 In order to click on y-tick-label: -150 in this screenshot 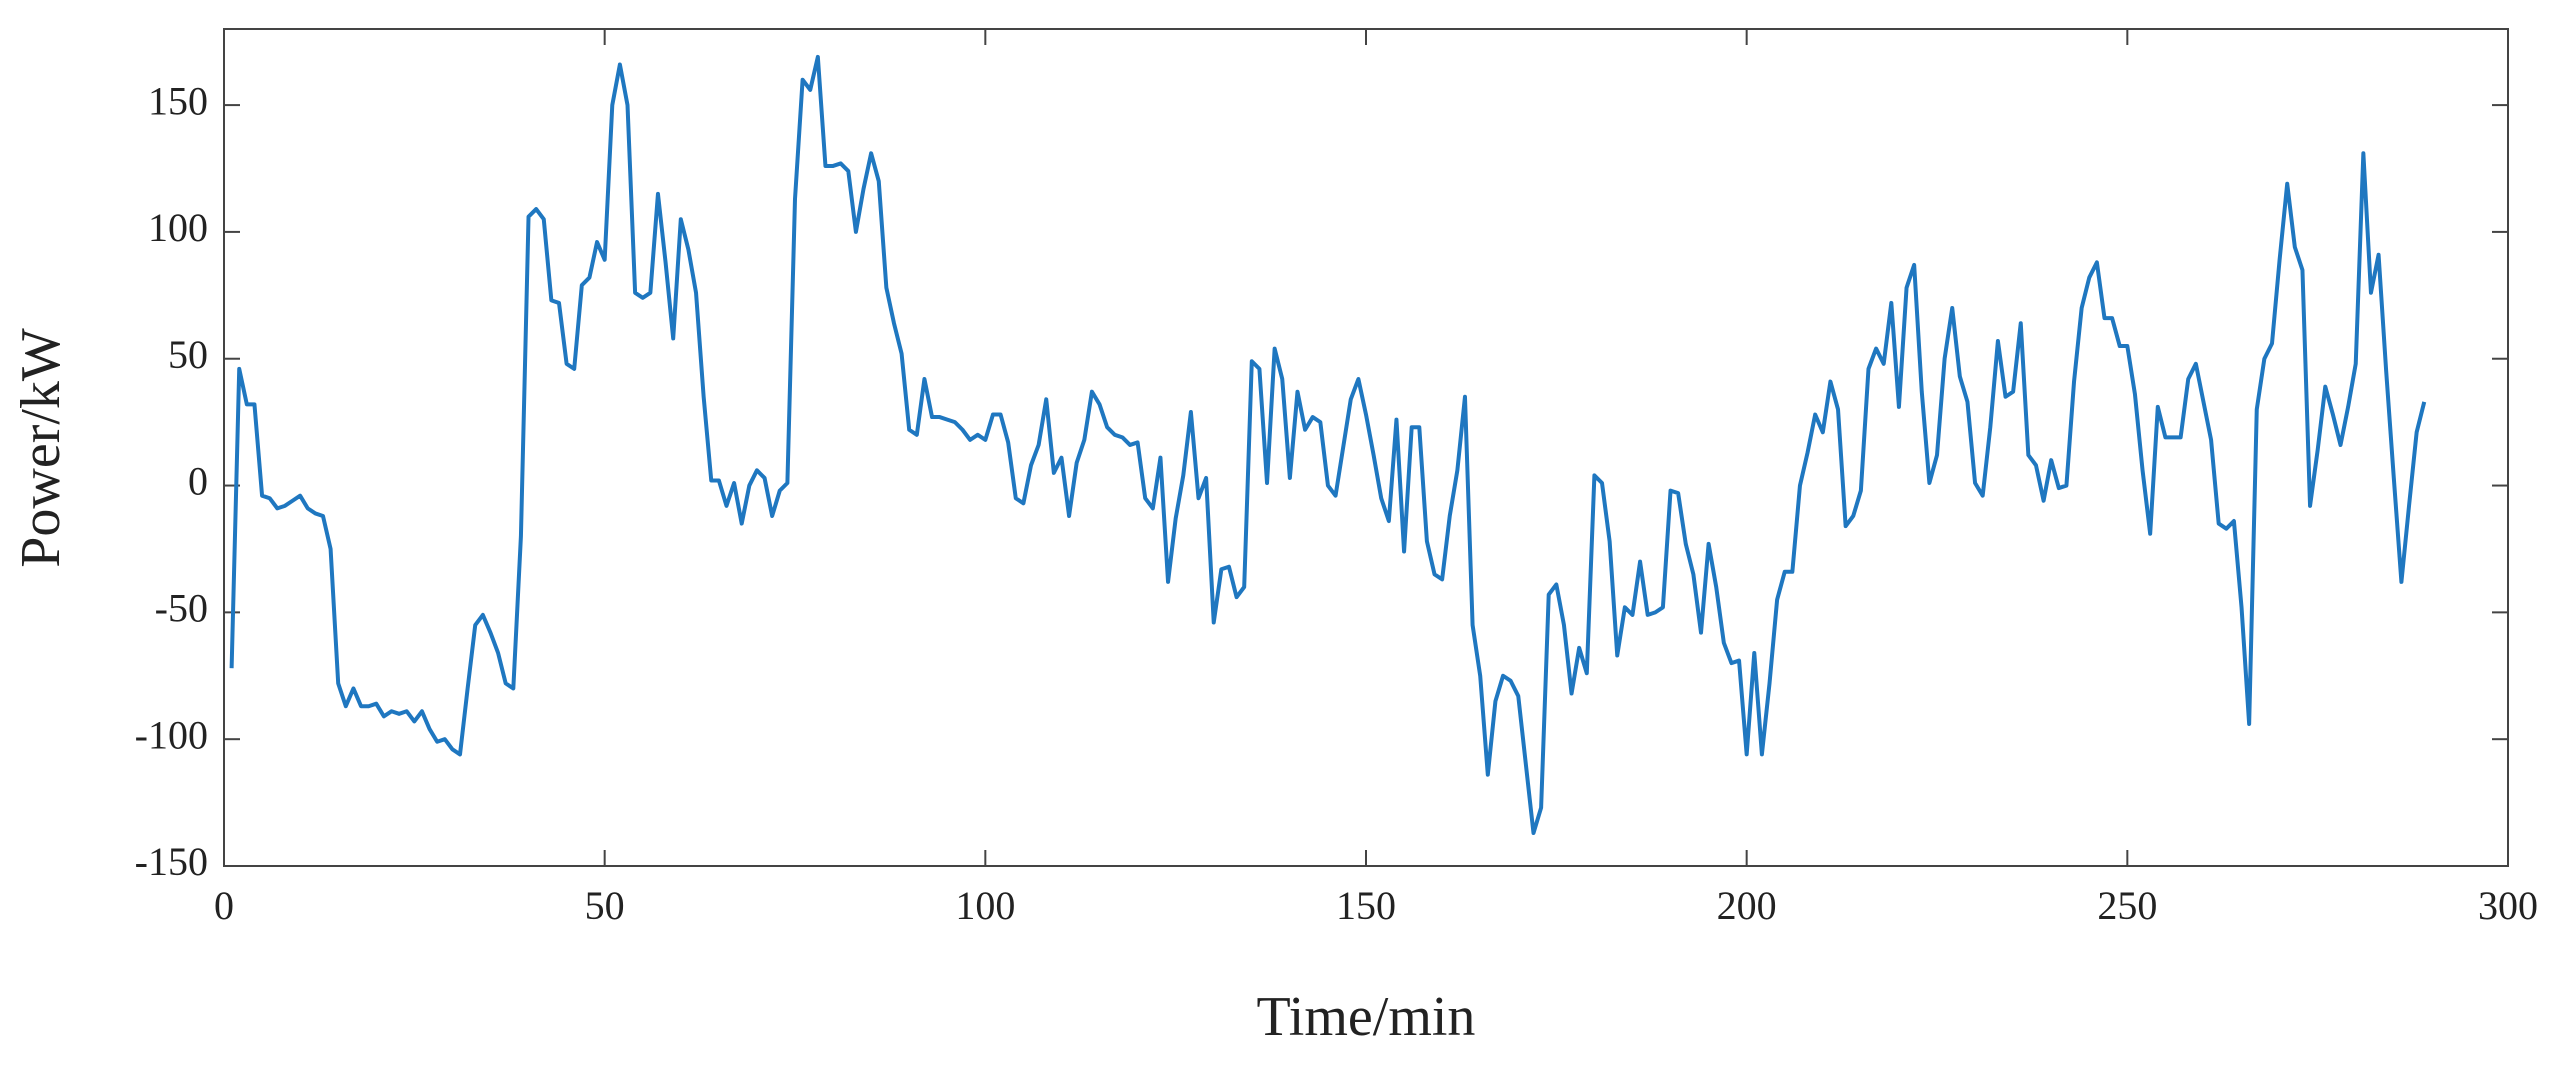, I will do `click(171, 861)`.